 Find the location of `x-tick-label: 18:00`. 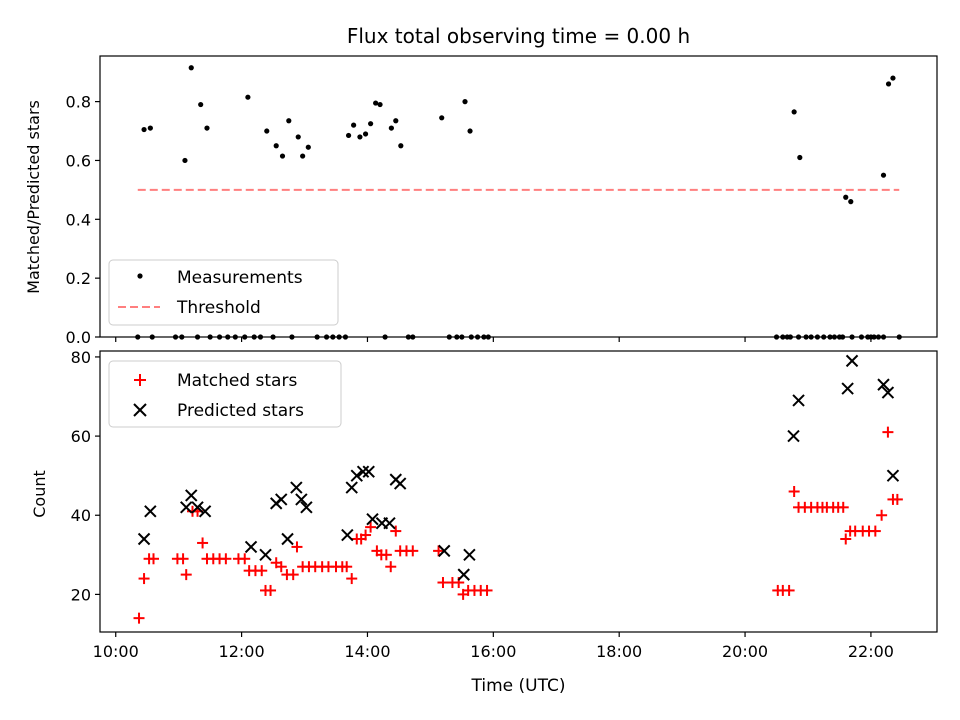

x-tick-label: 18:00 is located at coordinates (619, 651).